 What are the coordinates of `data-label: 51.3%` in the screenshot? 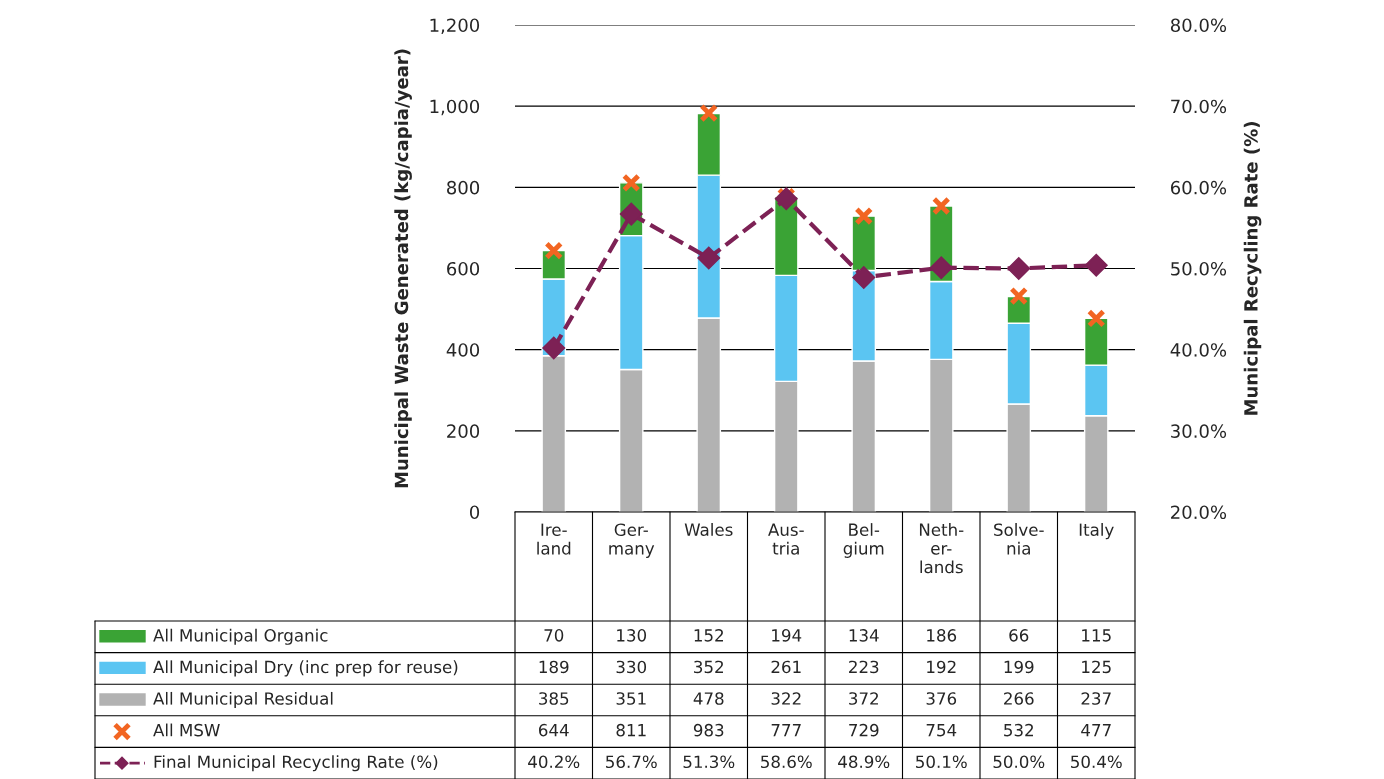 It's located at (709, 762).